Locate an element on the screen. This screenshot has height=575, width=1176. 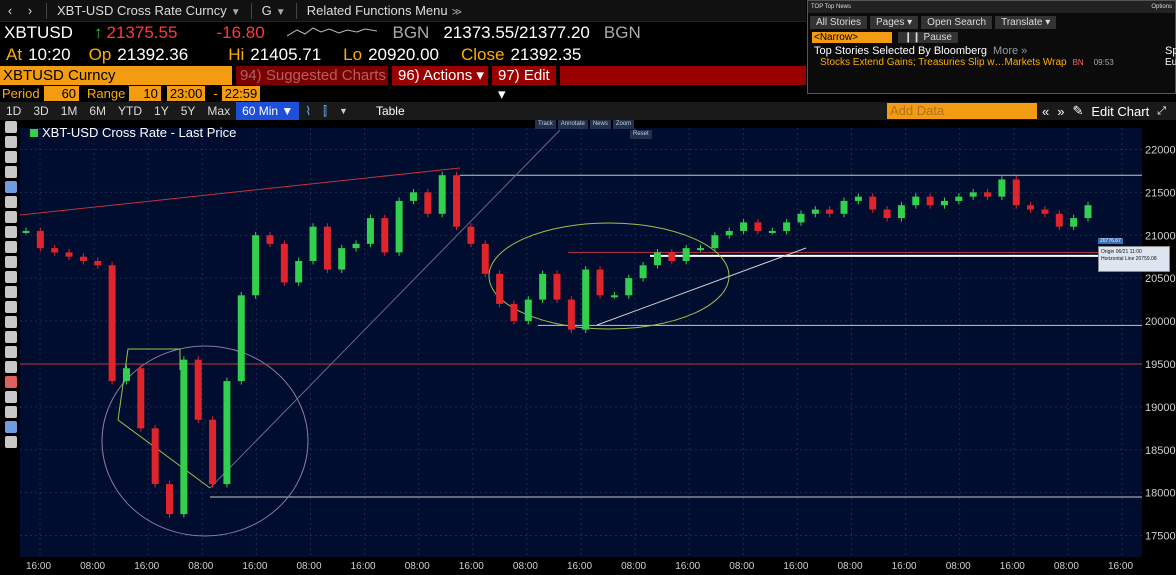
edit-chart-button: Edit Chart is located at coordinates (1120, 111).